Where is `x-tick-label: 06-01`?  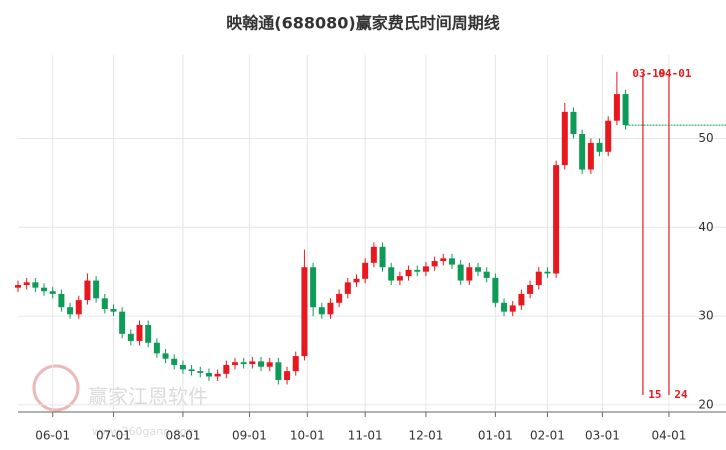 x-tick-label: 06-01 is located at coordinates (52, 436).